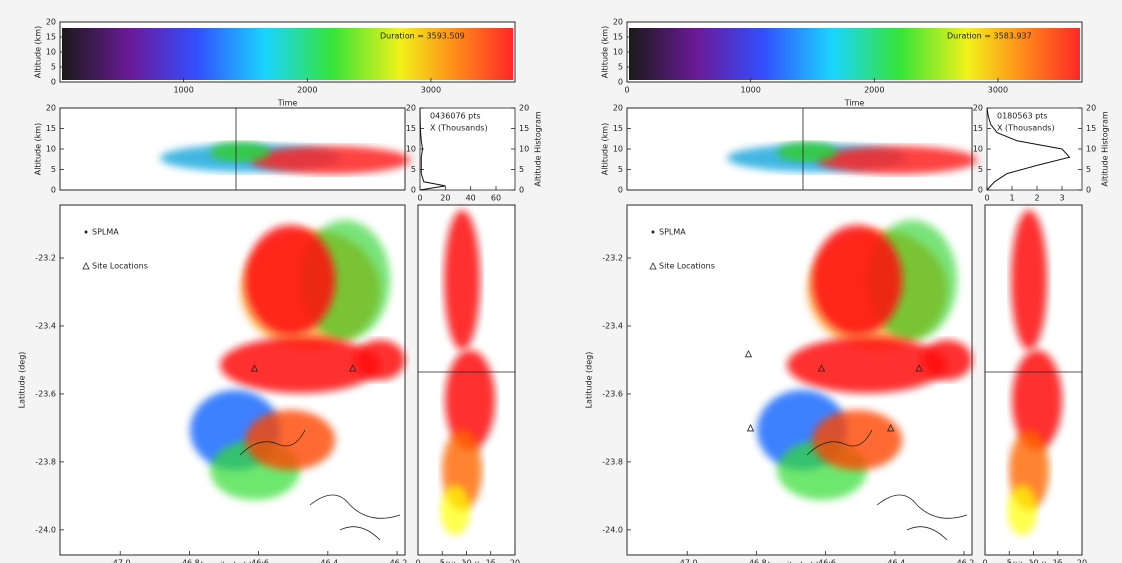  Describe the element at coordinates (183, 90) in the screenshot. I see `x-tick-label: 1000` at that location.